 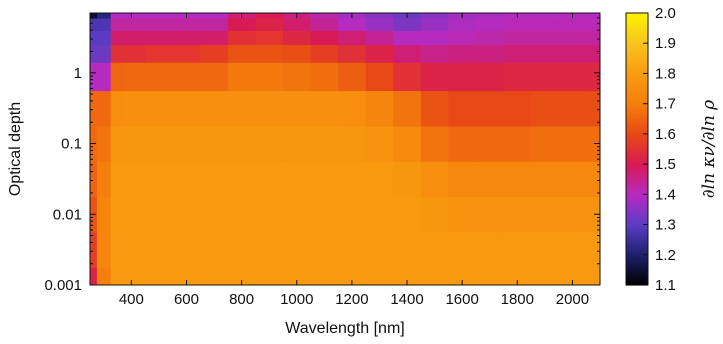 I want to click on y-tick-label: 0.1, so click(x=71, y=144).